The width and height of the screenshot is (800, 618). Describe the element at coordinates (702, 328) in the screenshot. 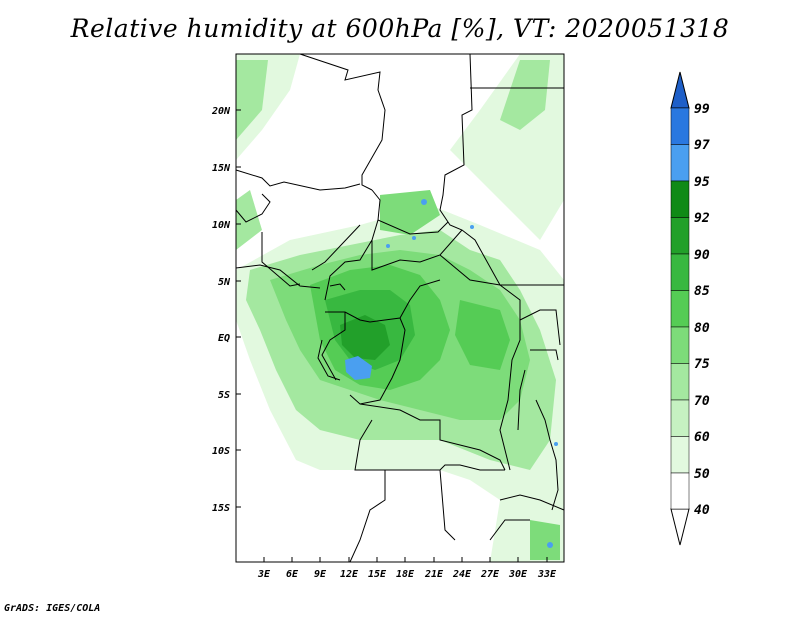

I see `colorbar-label: 80` at that location.